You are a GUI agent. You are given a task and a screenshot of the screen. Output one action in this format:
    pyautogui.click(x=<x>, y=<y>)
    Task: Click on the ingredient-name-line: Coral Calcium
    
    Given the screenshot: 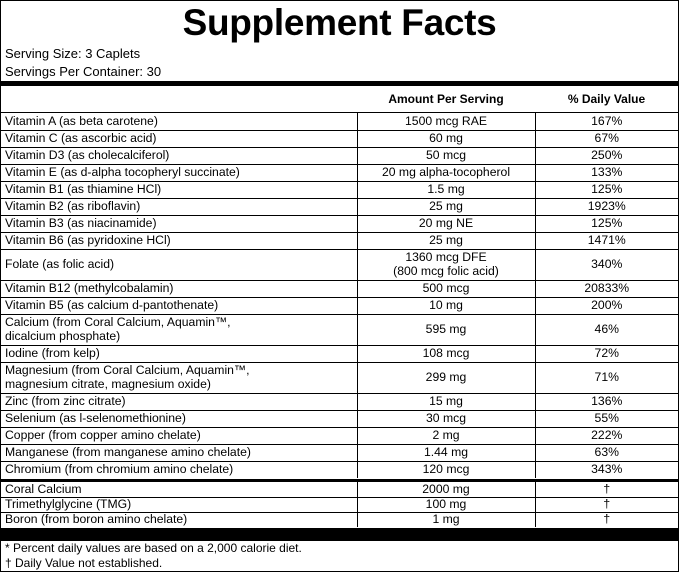 What is the action you would take?
    pyautogui.click(x=43, y=488)
    